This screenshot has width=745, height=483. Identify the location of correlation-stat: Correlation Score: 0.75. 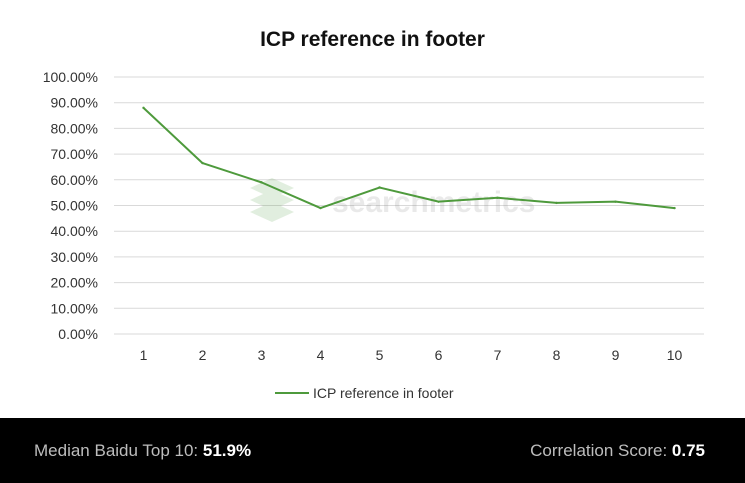
(617, 451).